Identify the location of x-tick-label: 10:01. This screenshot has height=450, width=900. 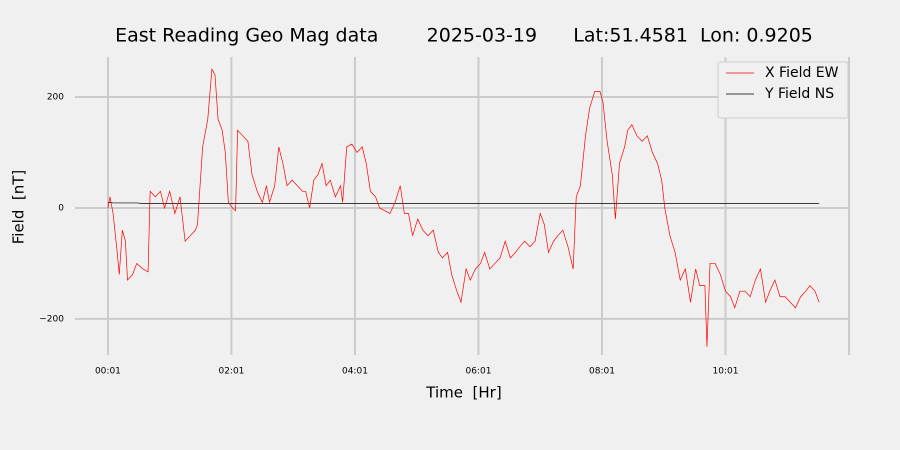
(726, 372).